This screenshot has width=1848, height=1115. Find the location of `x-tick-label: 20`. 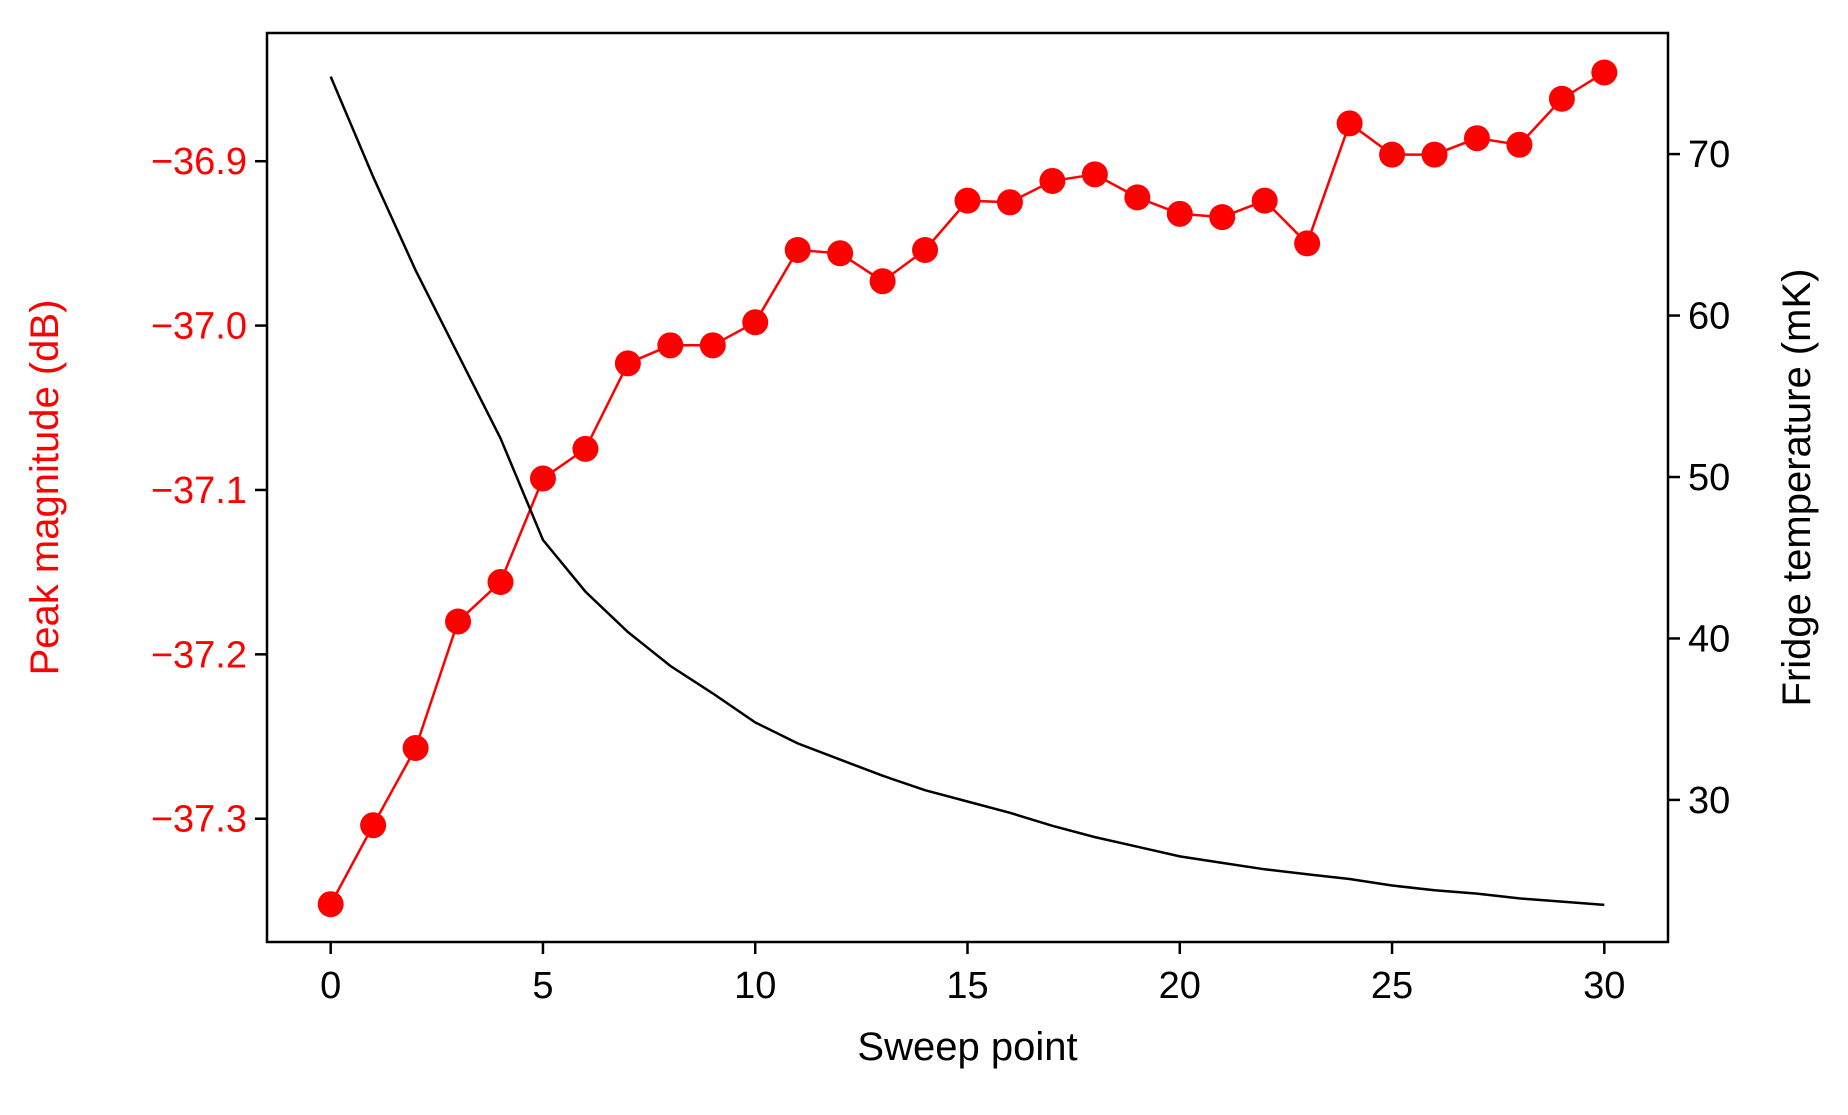

x-tick-label: 20 is located at coordinates (1180, 986).